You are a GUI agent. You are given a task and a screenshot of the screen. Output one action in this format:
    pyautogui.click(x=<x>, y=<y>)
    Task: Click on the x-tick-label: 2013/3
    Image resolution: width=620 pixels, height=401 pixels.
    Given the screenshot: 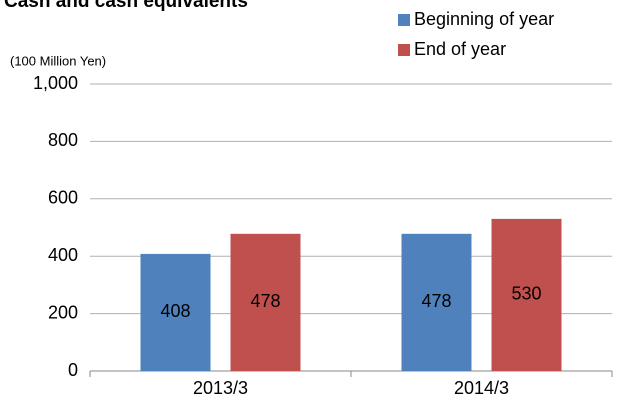 What is the action you would take?
    pyautogui.click(x=220, y=388)
    